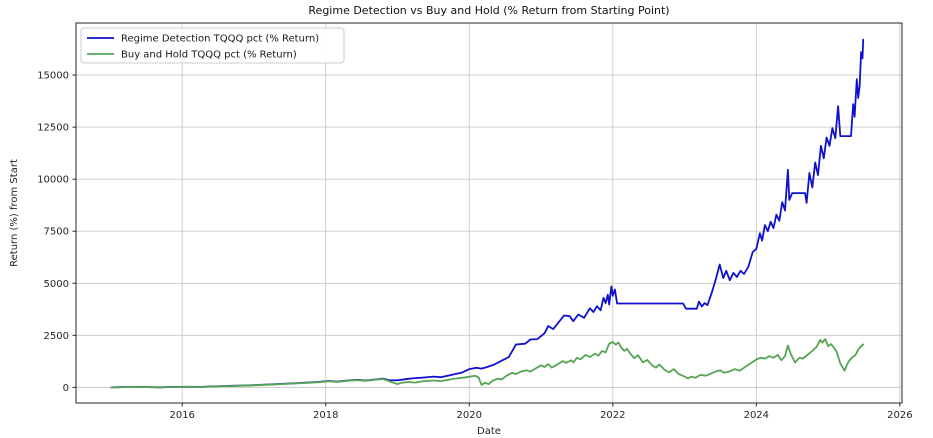 The image size is (933, 438). Describe the element at coordinates (220, 39) in the screenshot. I see `regime-detection-legend-label: Regime Detection TQQQ pct (% Return)` at that location.